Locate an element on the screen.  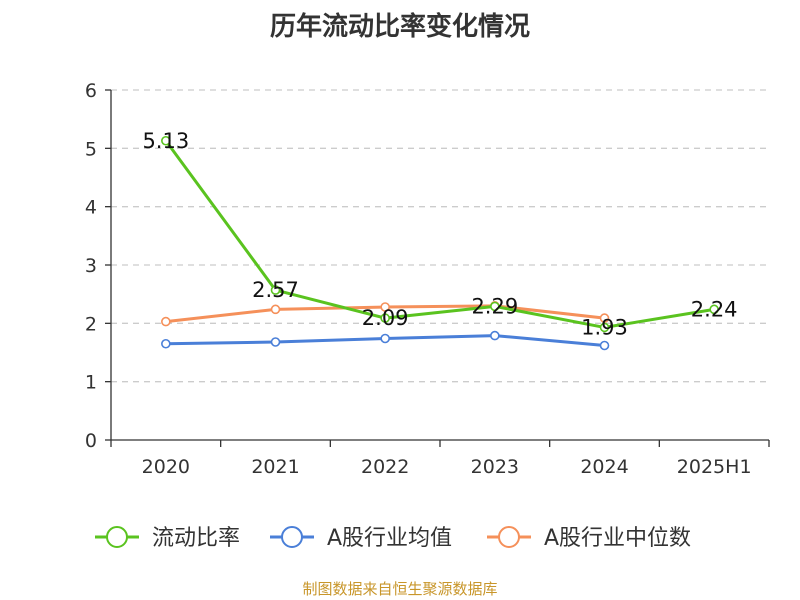
legend: 流动比率 A股行业均值 A股行业中位数 is located at coordinates (393, 538).